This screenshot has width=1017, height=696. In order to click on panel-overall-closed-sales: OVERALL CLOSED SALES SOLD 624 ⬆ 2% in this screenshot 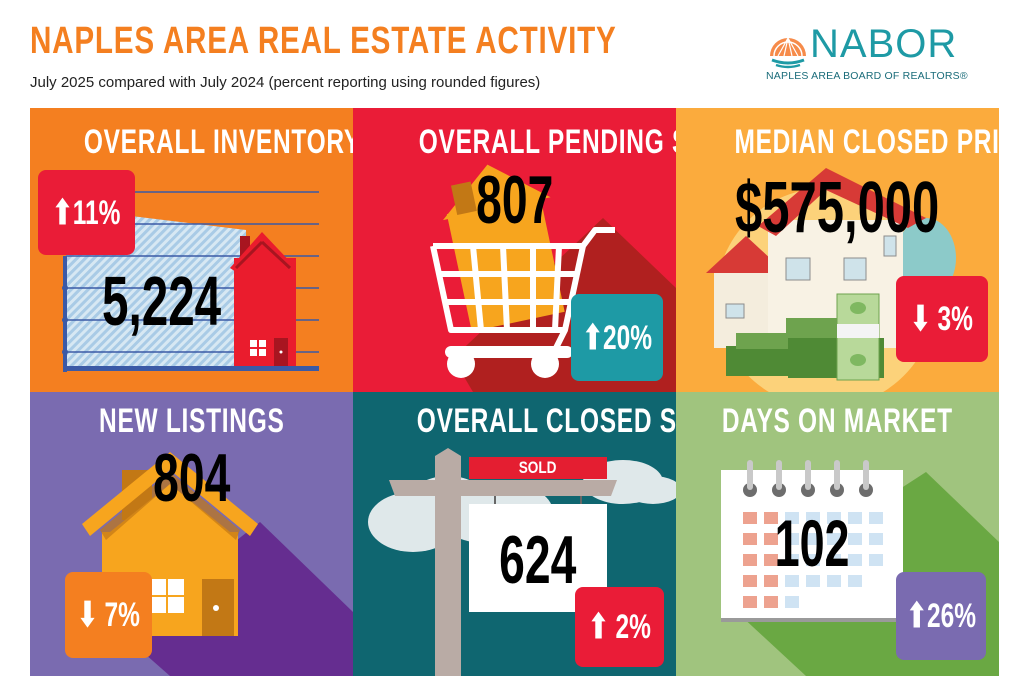, I will do `click(514, 534)`.